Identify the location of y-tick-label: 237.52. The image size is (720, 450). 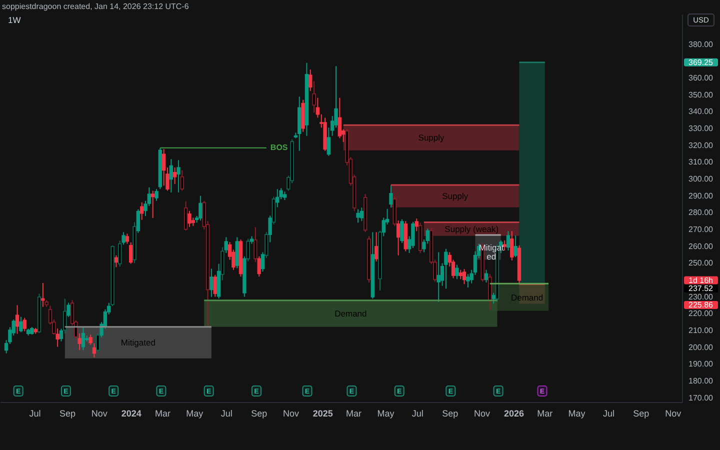
(701, 288).